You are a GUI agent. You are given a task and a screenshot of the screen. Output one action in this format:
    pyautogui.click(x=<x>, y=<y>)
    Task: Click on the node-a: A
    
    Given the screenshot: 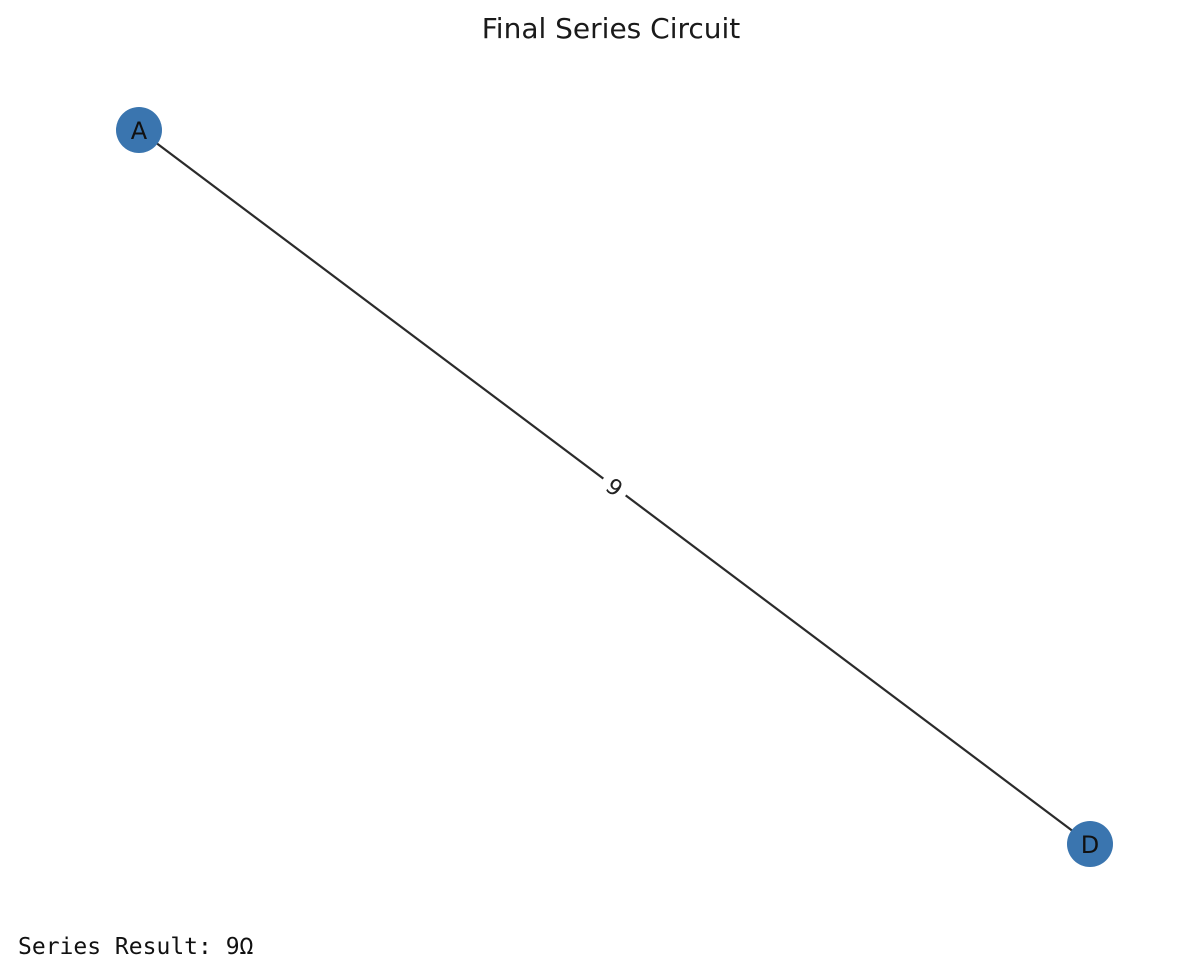 What is the action you would take?
    pyautogui.click(x=139, y=130)
    